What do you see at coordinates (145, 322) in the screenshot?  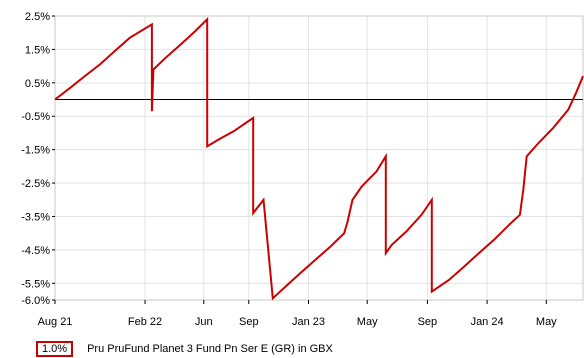 I see `x-tick-label: Feb 22` at bounding box center [145, 322].